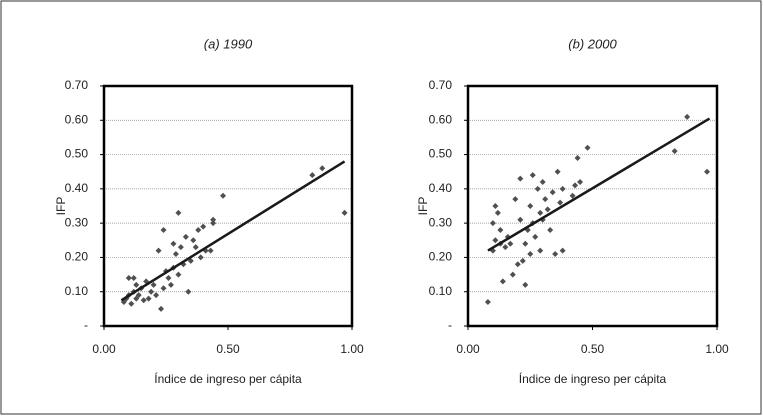 Image resolution: width=763 pixels, height=416 pixels. I want to click on chart-title: (a) 1990, so click(228, 43).